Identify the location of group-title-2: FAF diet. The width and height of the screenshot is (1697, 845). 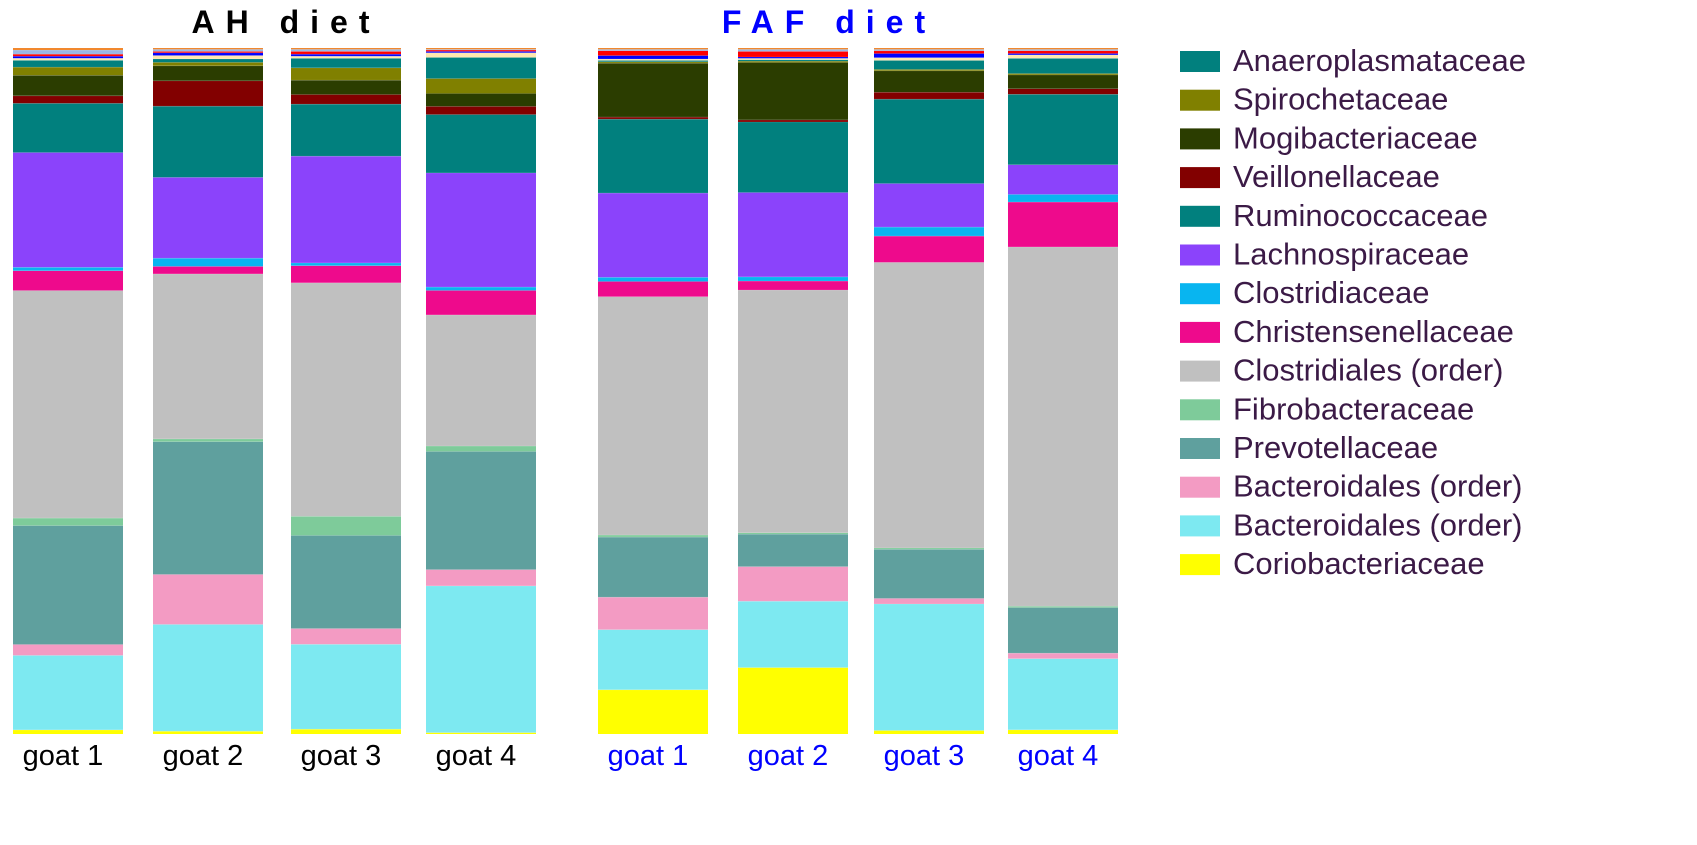
(829, 22).